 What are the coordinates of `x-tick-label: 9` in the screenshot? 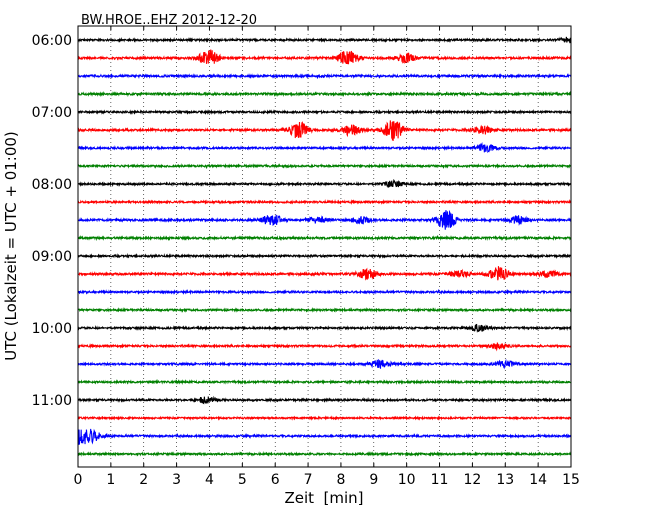 It's located at (373, 480).